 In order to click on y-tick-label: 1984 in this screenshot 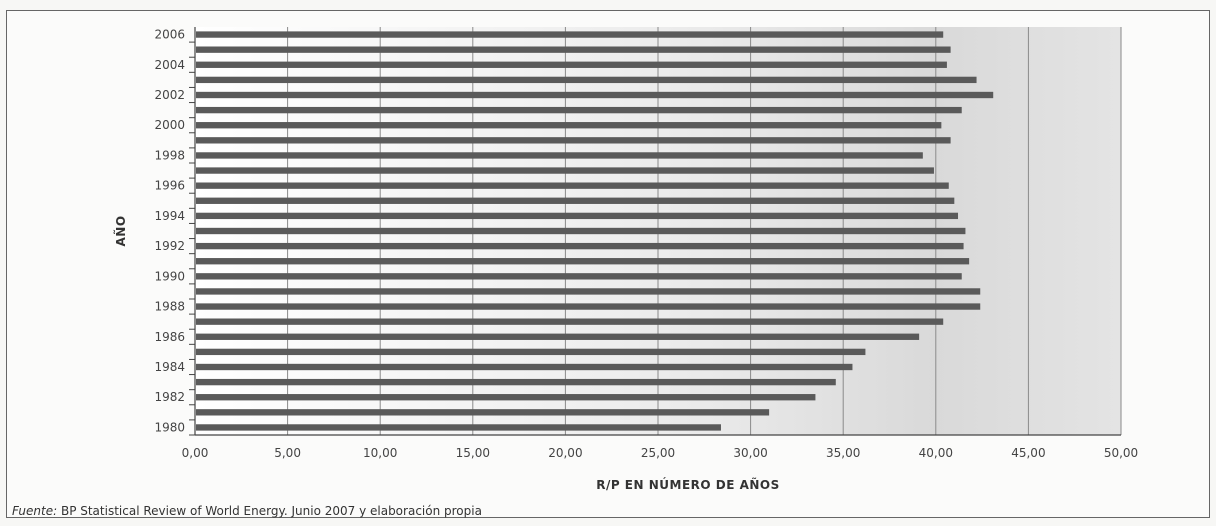, I will do `click(169, 367)`.